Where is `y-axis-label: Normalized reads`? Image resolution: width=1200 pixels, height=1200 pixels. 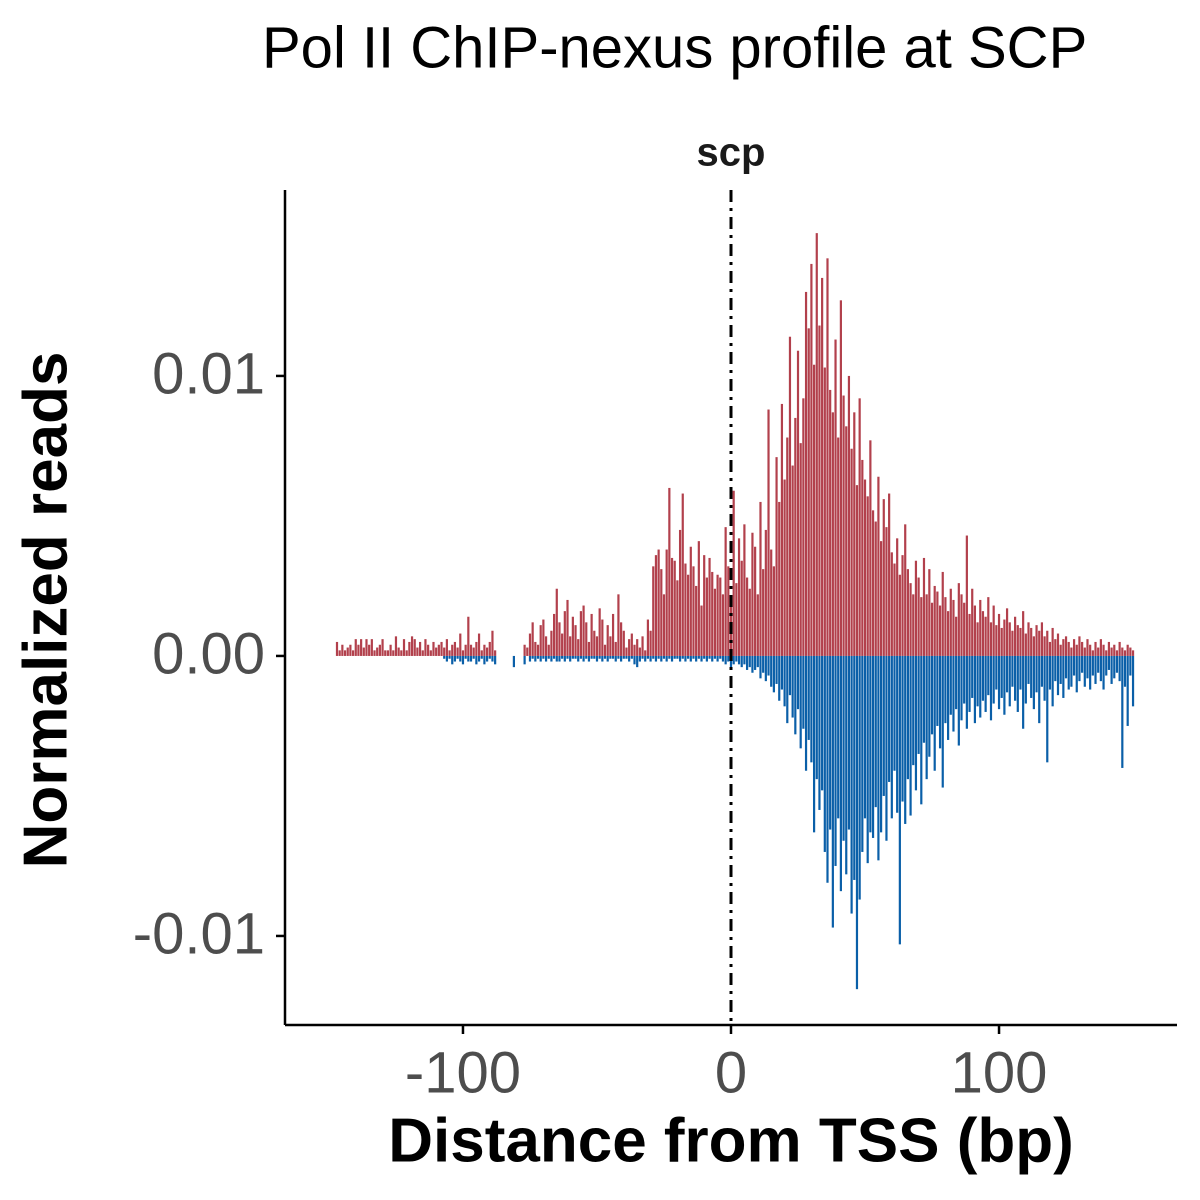
y-axis-label: Normalized reads is located at coordinates (45, 610).